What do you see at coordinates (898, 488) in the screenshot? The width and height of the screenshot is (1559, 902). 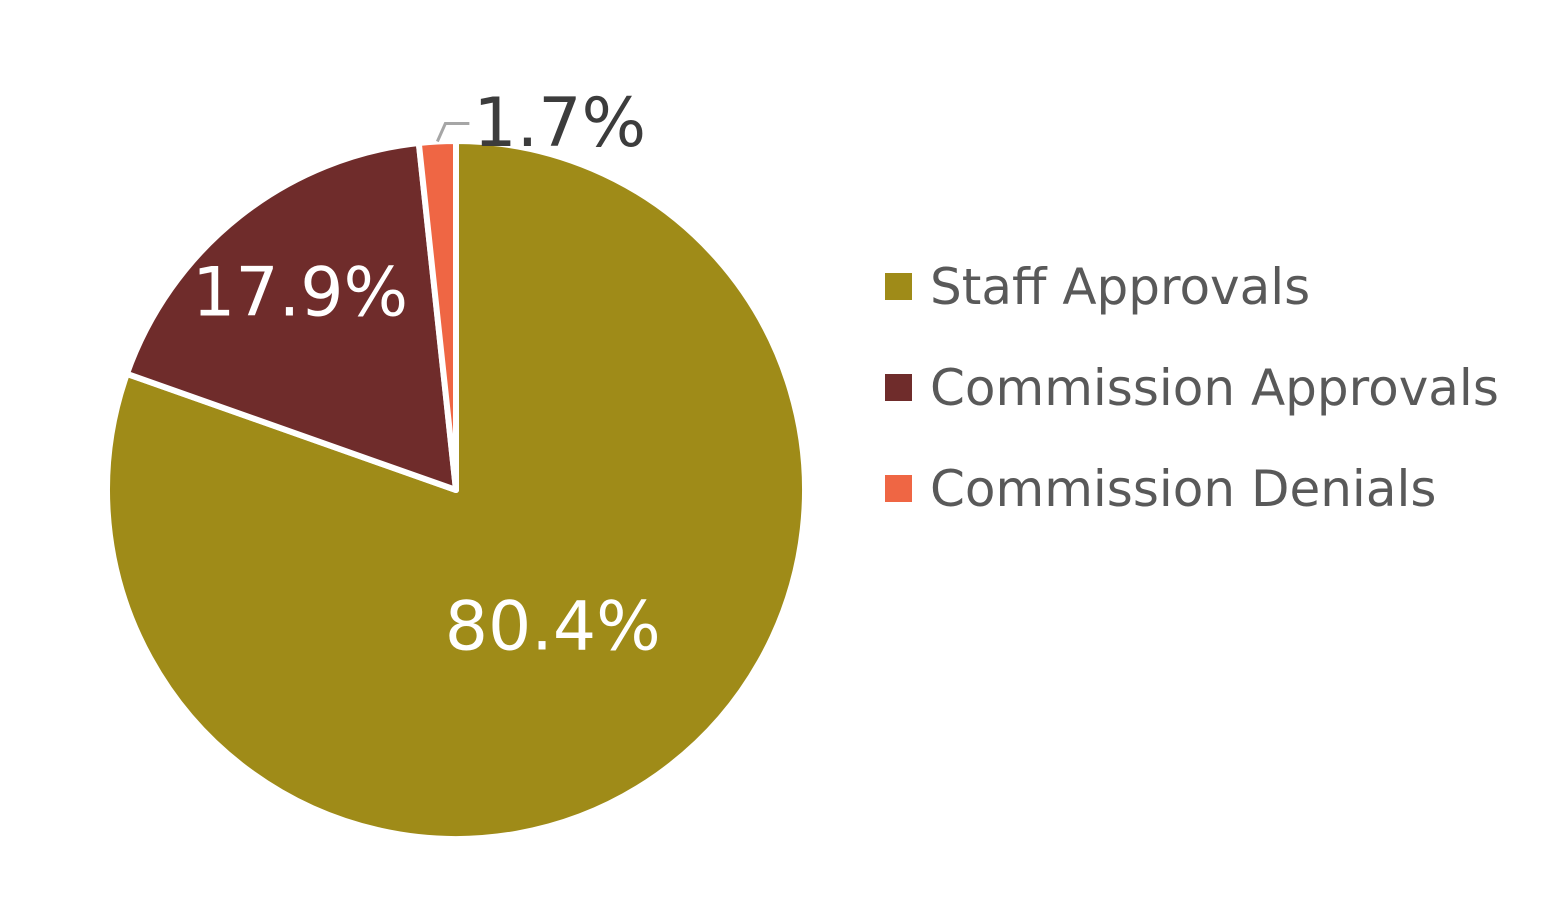 I see `legend-swatch-commission-denials` at bounding box center [898, 488].